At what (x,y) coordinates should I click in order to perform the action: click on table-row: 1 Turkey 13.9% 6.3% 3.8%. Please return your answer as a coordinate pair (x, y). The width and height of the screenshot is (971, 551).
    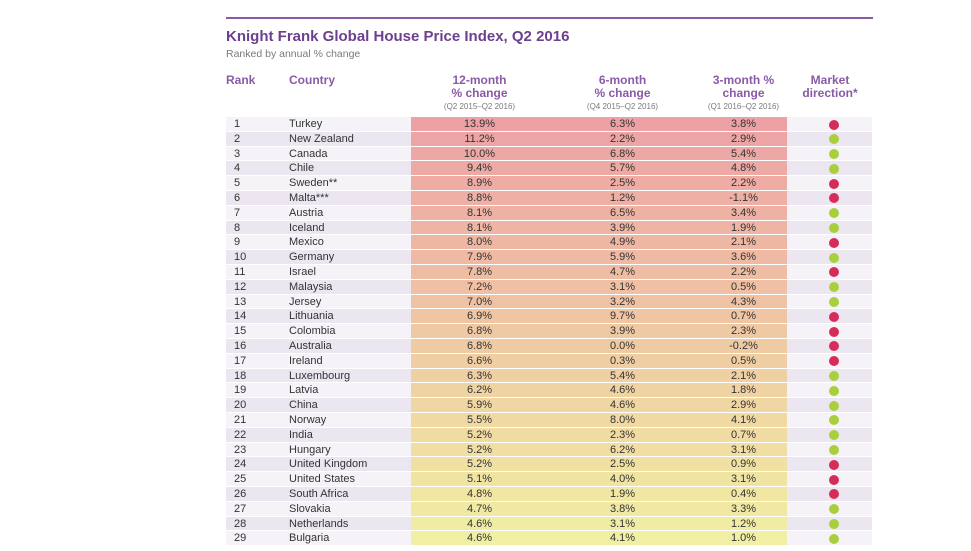
    Looking at the image, I should click on (549, 124).